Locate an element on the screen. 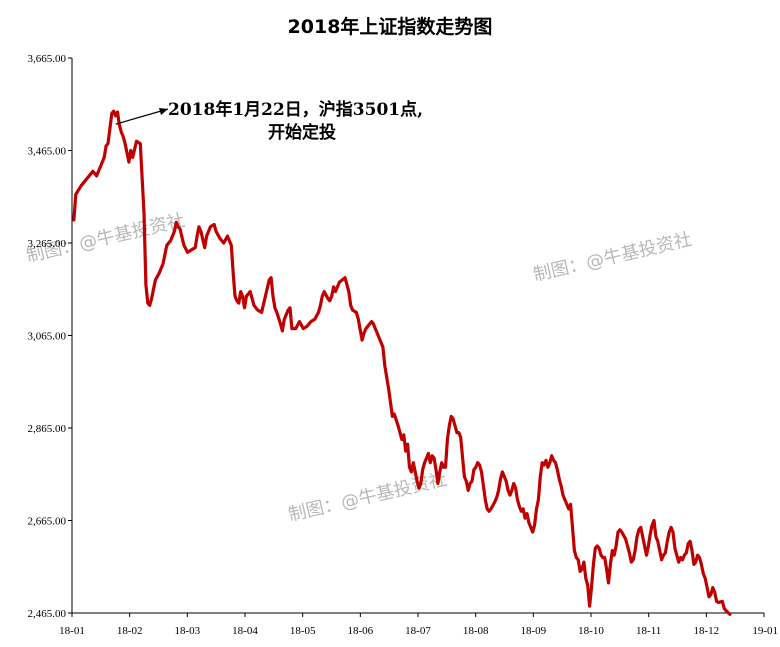 This screenshot has width=780, height=647. y-tick-label: 2,465.00 is located at coordinates (47, 614).